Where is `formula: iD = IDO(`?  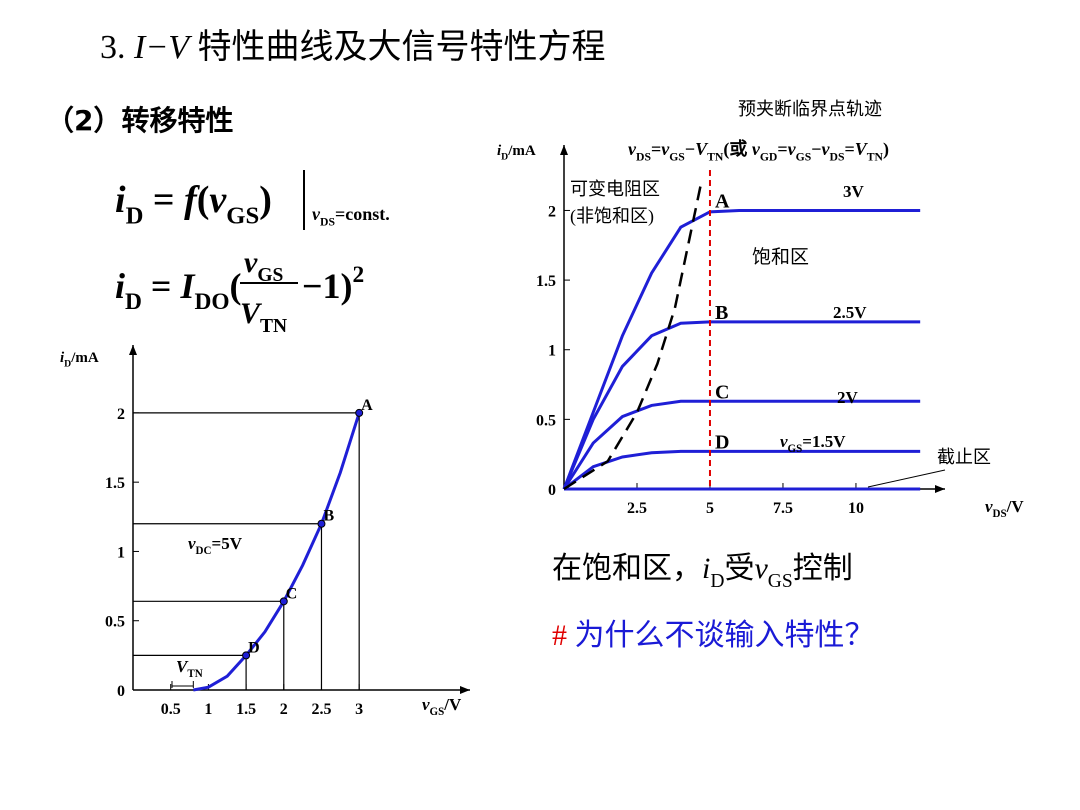 formula: iD = IDO( is located at coordinates (178, 290).